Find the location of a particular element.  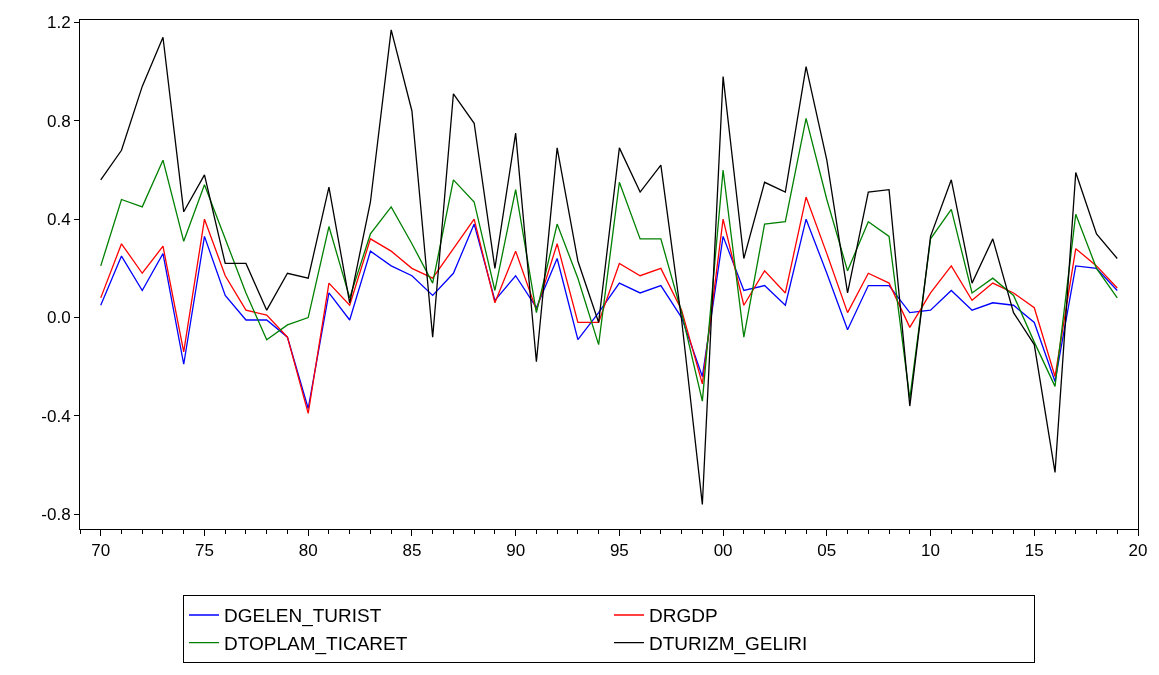

x-tick-label: 15 is located at coordinates (1034, 551).